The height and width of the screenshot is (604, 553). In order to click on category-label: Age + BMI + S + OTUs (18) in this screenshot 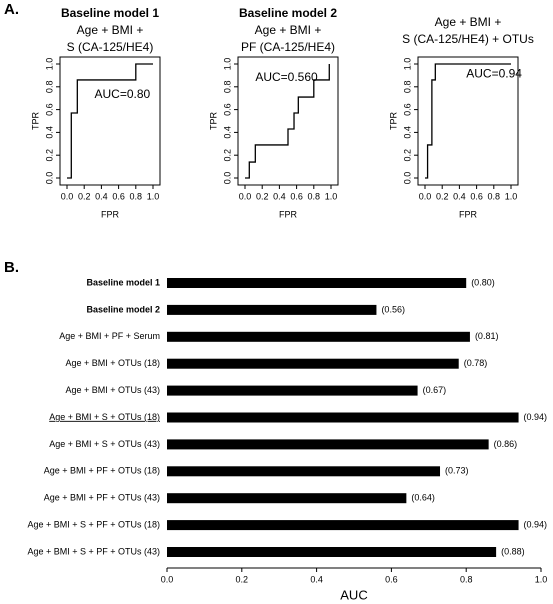, I will do `click(104, 417)`.